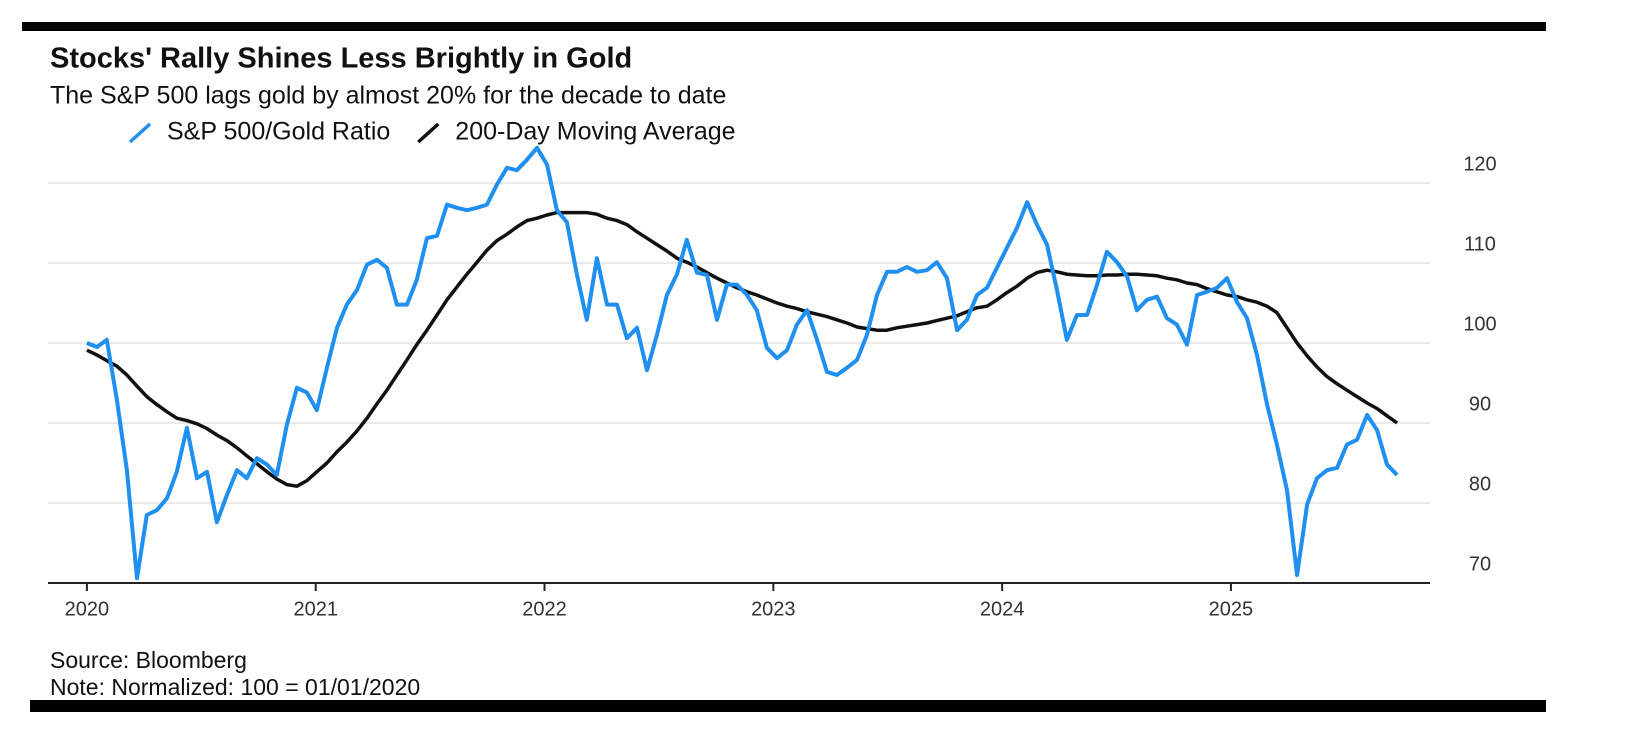 The height and width of the screenshot is (750, 1631). I want to click on y-tick-label: 120, so click(1479, 164).